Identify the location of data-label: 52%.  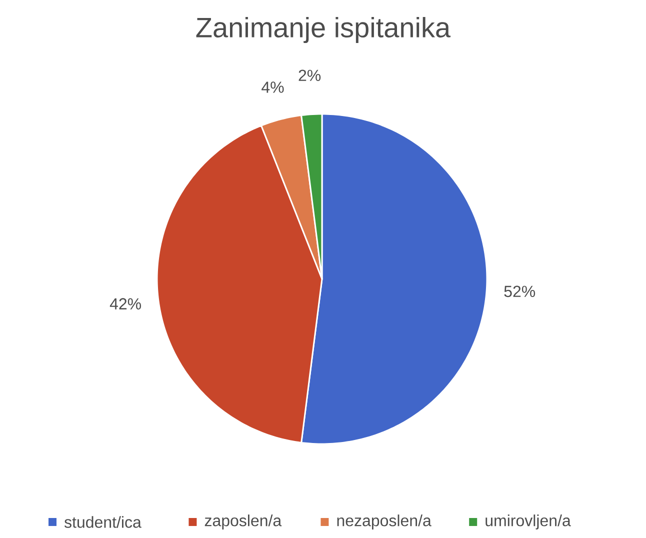
(520, 292).